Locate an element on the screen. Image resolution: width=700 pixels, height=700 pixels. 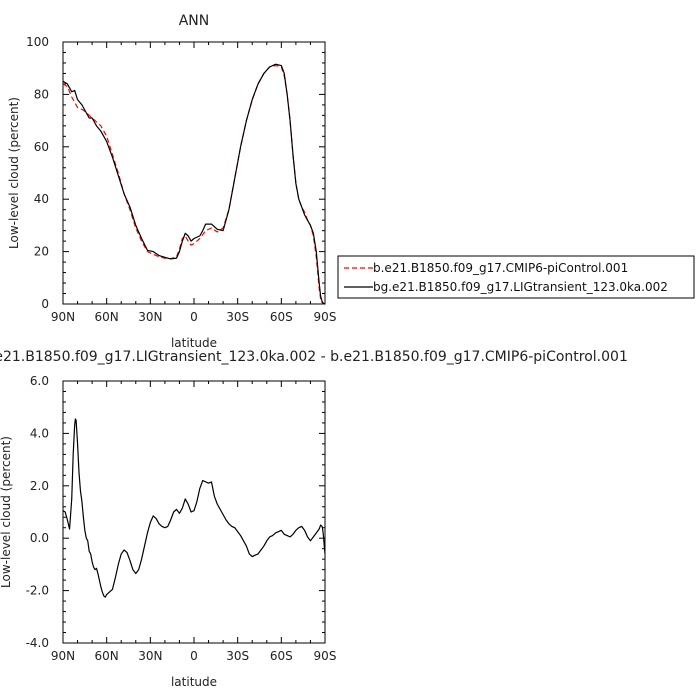
bottom-y-tick-label: 4.0 is located at coordinates (39, 433).